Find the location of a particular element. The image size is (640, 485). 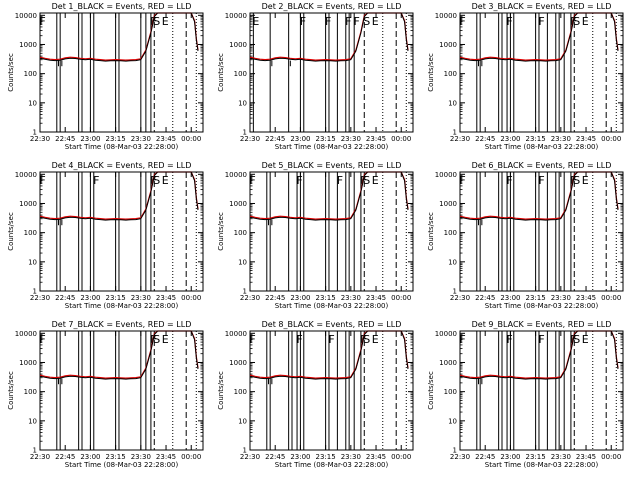

panel-title: Det 3_BLACK = Events, RED = LLD is located at coordinates (542, 6).